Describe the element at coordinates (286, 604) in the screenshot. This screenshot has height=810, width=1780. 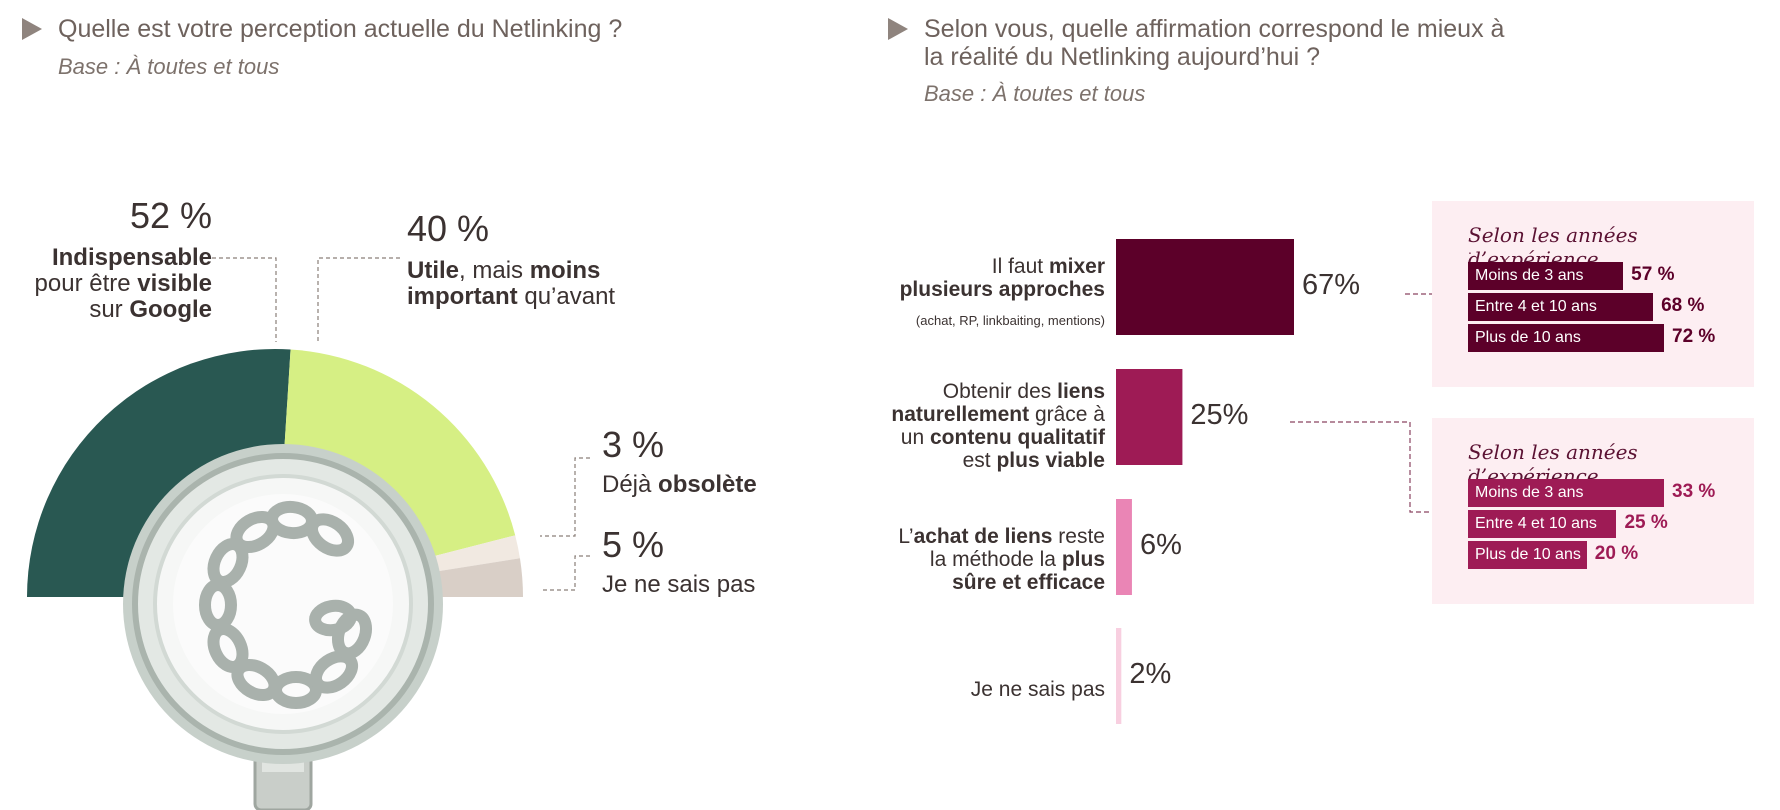
I see `chain-g-icon` at that location.